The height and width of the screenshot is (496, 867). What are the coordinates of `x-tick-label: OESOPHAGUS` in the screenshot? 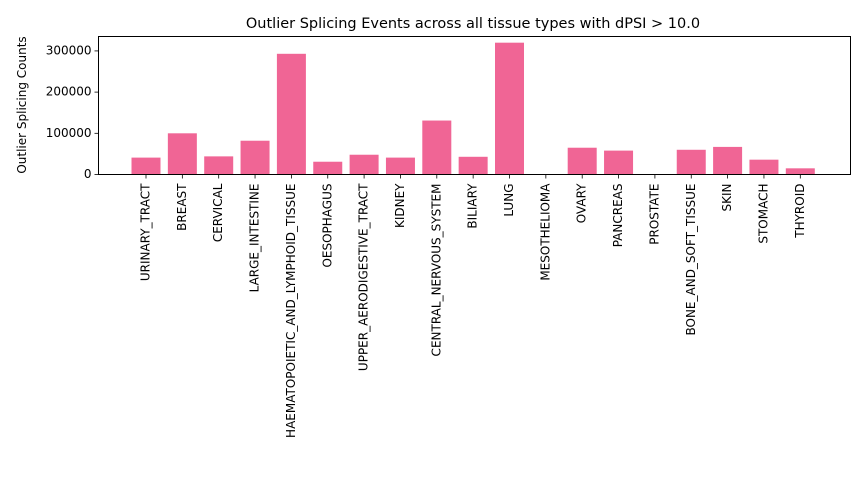 It's located at (327, 226).